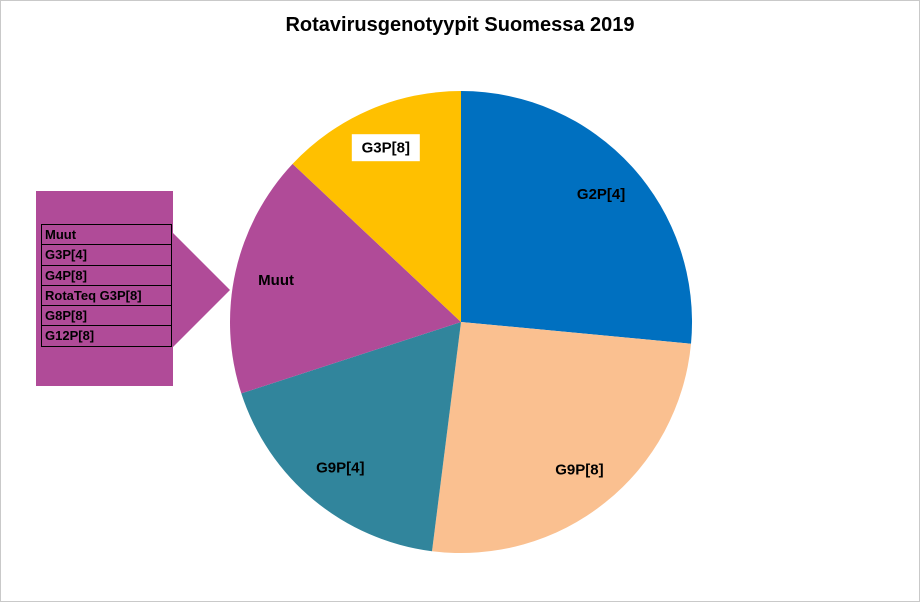 The height and width of the screenshot is (602, 920). Describe the element at coordinates (601, 194) in the screenshot. I see `slice-label-g2p-4: G2P[4]` at that location.